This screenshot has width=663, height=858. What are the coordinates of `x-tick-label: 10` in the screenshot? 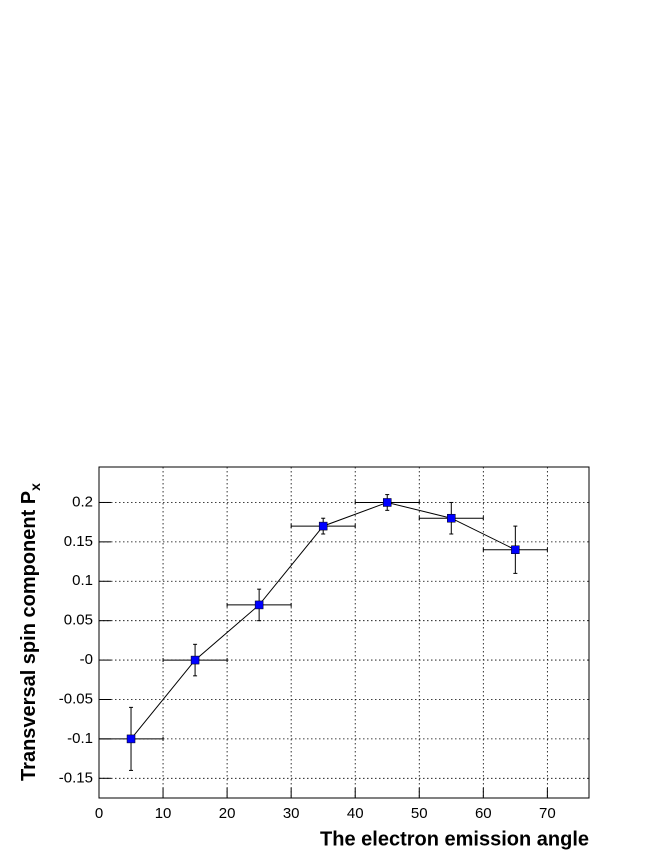 It's located at (163, 813).